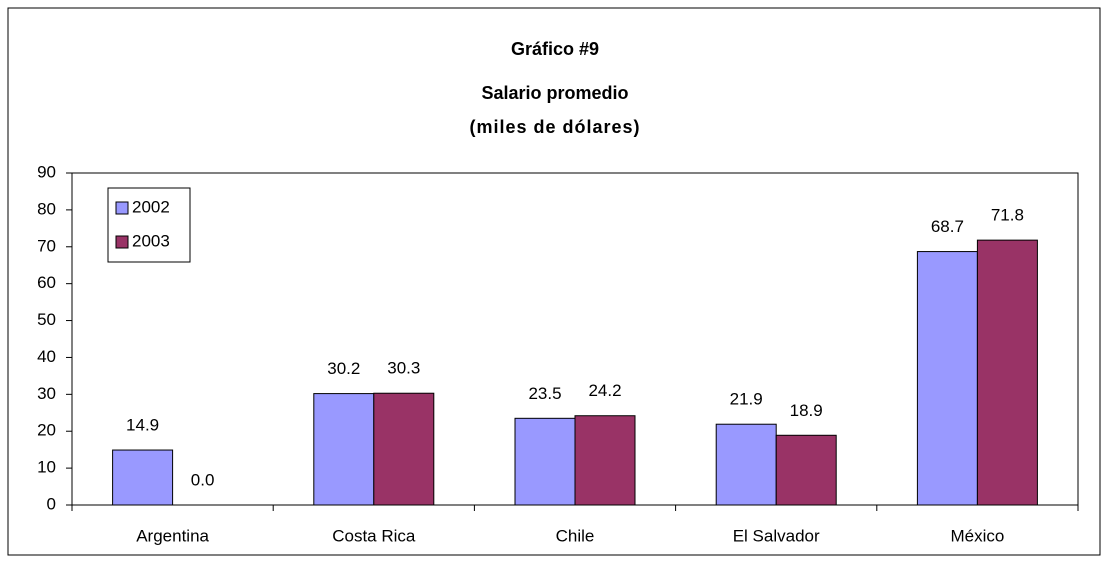  What do you see at coordinates (554, 93) in the screenshot?
I see `chart-subtitle: Salario promedio` at bounding box center [554, 93].